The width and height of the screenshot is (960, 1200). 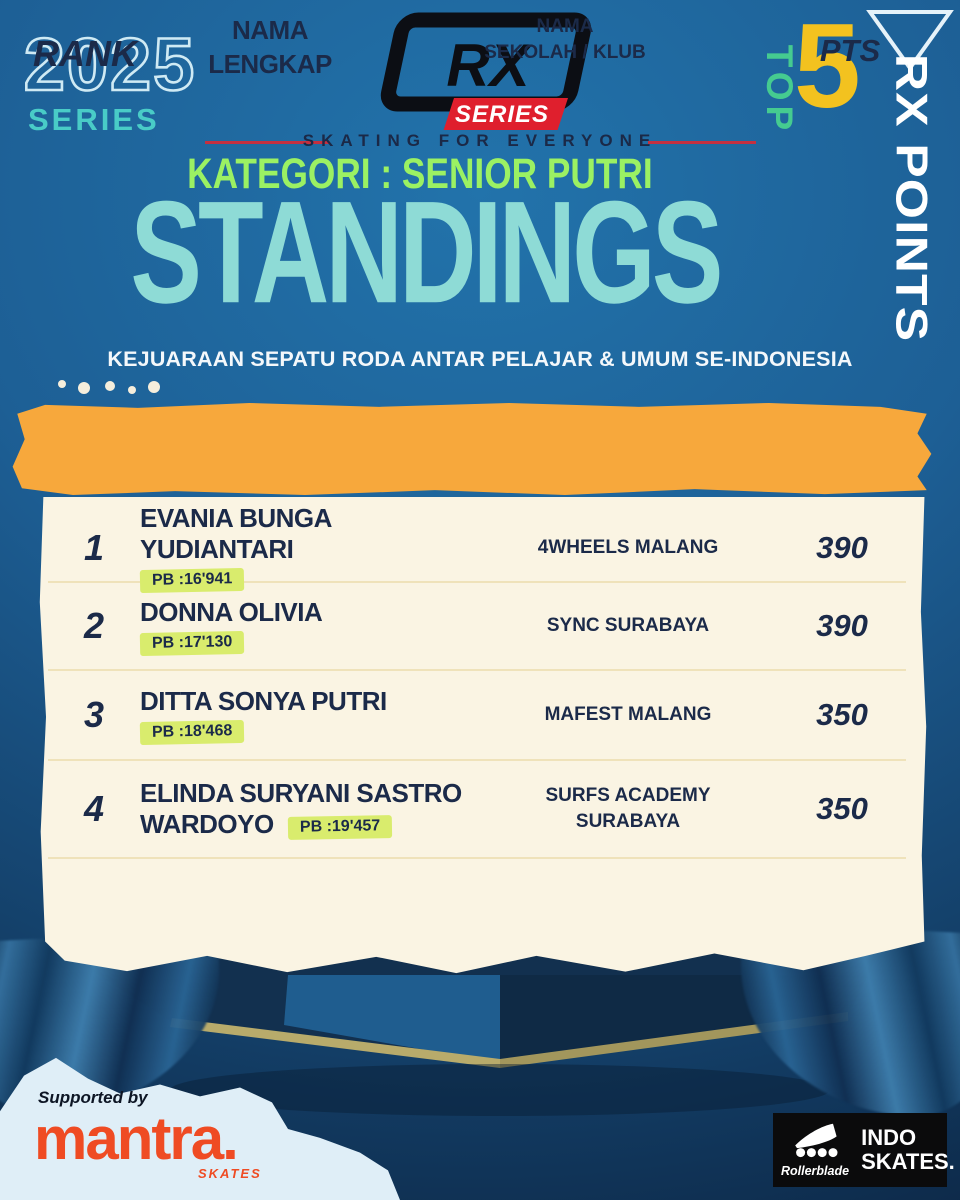 I want to click on year-outline: 2025, so click(x=109, y=65).